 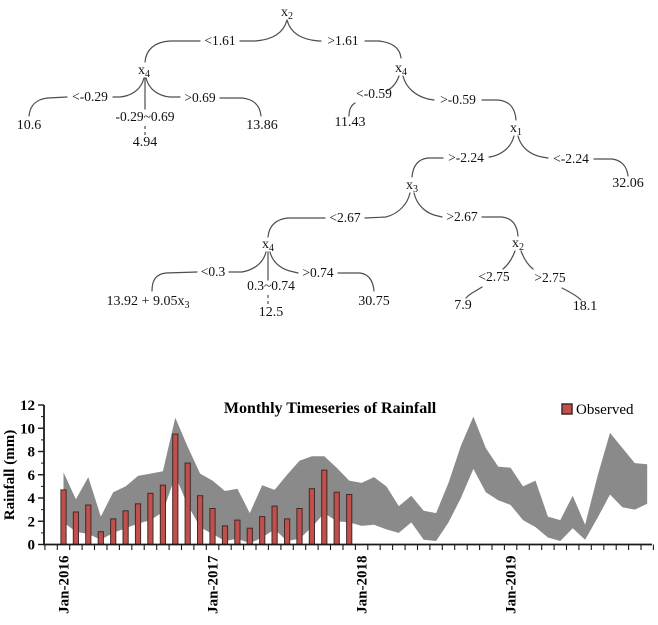 I want to click on split-label: <-2.24, so click(x=571, y=158).